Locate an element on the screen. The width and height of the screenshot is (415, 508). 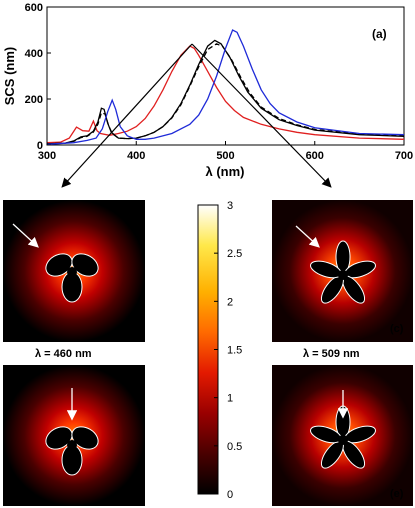
field-map-c is located at coordinates (342, 271).